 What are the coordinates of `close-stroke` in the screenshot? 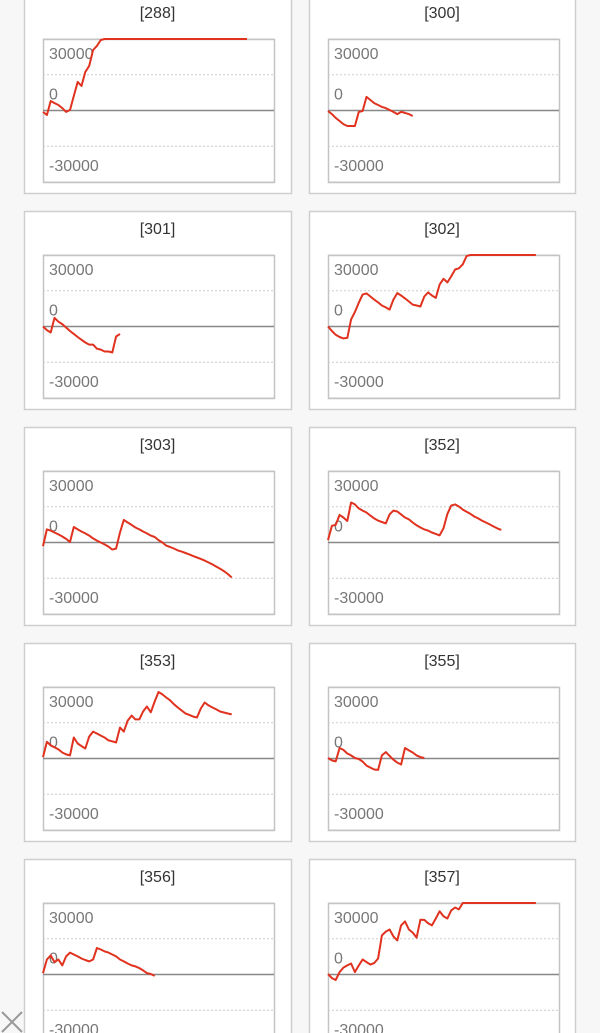 It's located at (12, 1022).